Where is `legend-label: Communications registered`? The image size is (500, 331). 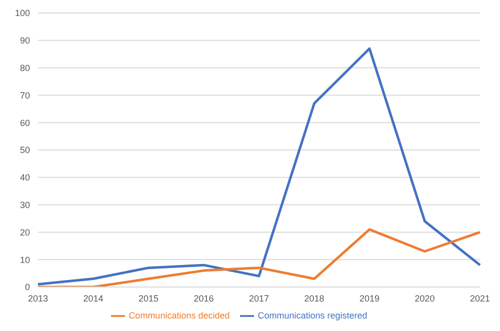
legend-label: Communications registered is located at coordinates (313, 315).